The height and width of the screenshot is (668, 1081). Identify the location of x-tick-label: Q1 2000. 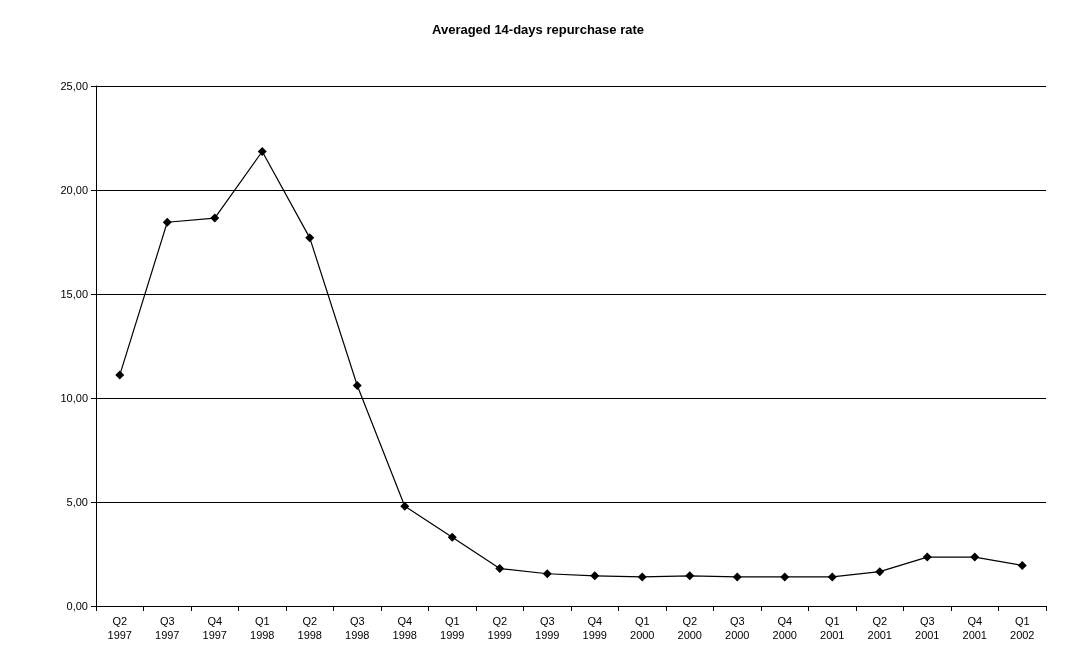
(642, 628).